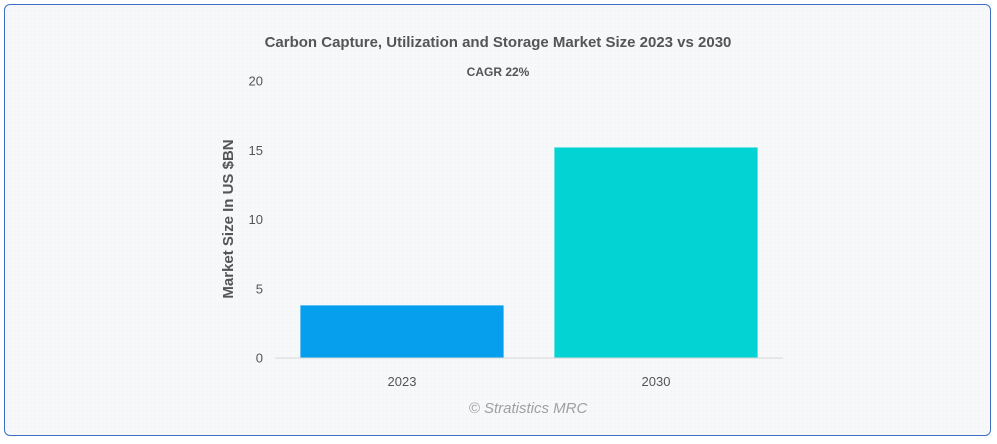 This screenshot has width=997, height=444. I want to click on y-axis-ticks: 0 5 10 15 20, so click(256, 220).